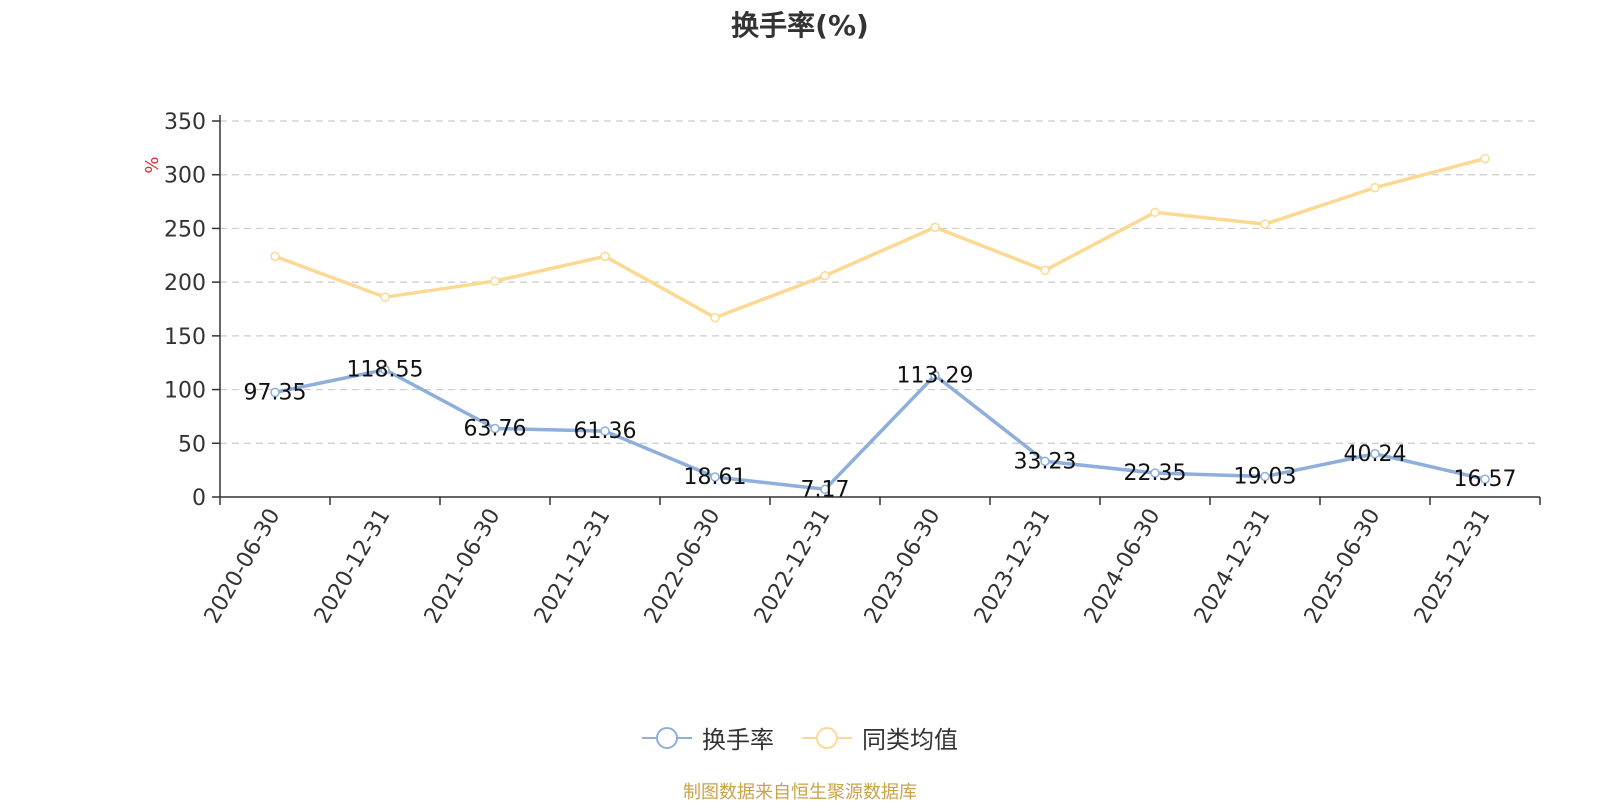 The width and height of the screenshot is (1600, 804). I want to click on legend-item-turnover: 换手率, so click(708, 737).